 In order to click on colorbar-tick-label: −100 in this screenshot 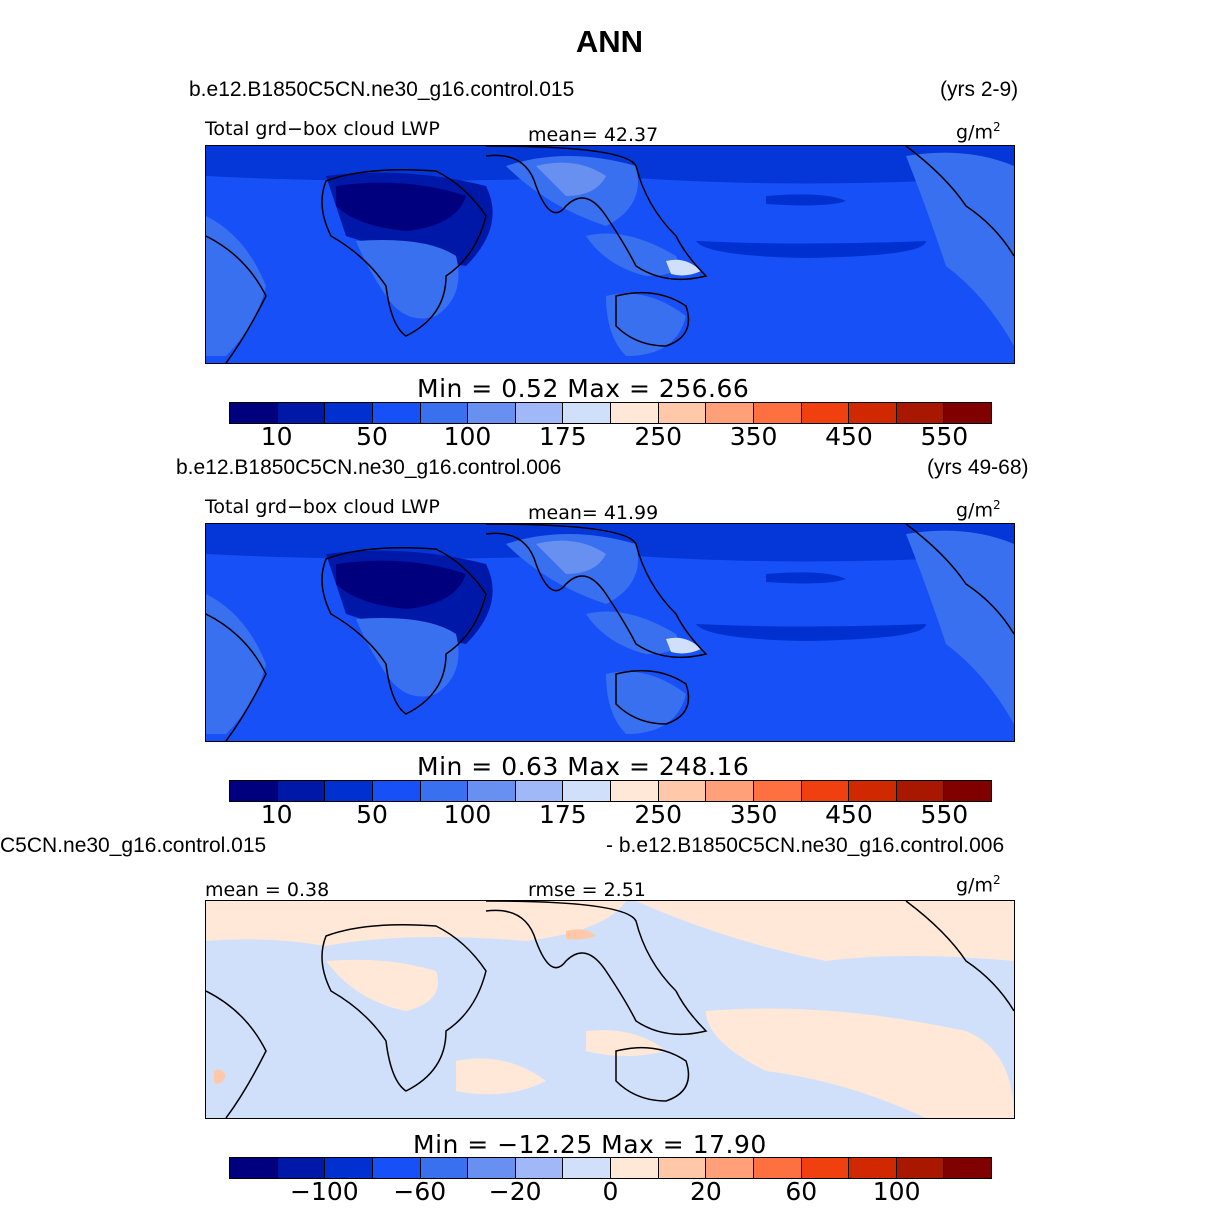, I will do `click(324, 1191)`.